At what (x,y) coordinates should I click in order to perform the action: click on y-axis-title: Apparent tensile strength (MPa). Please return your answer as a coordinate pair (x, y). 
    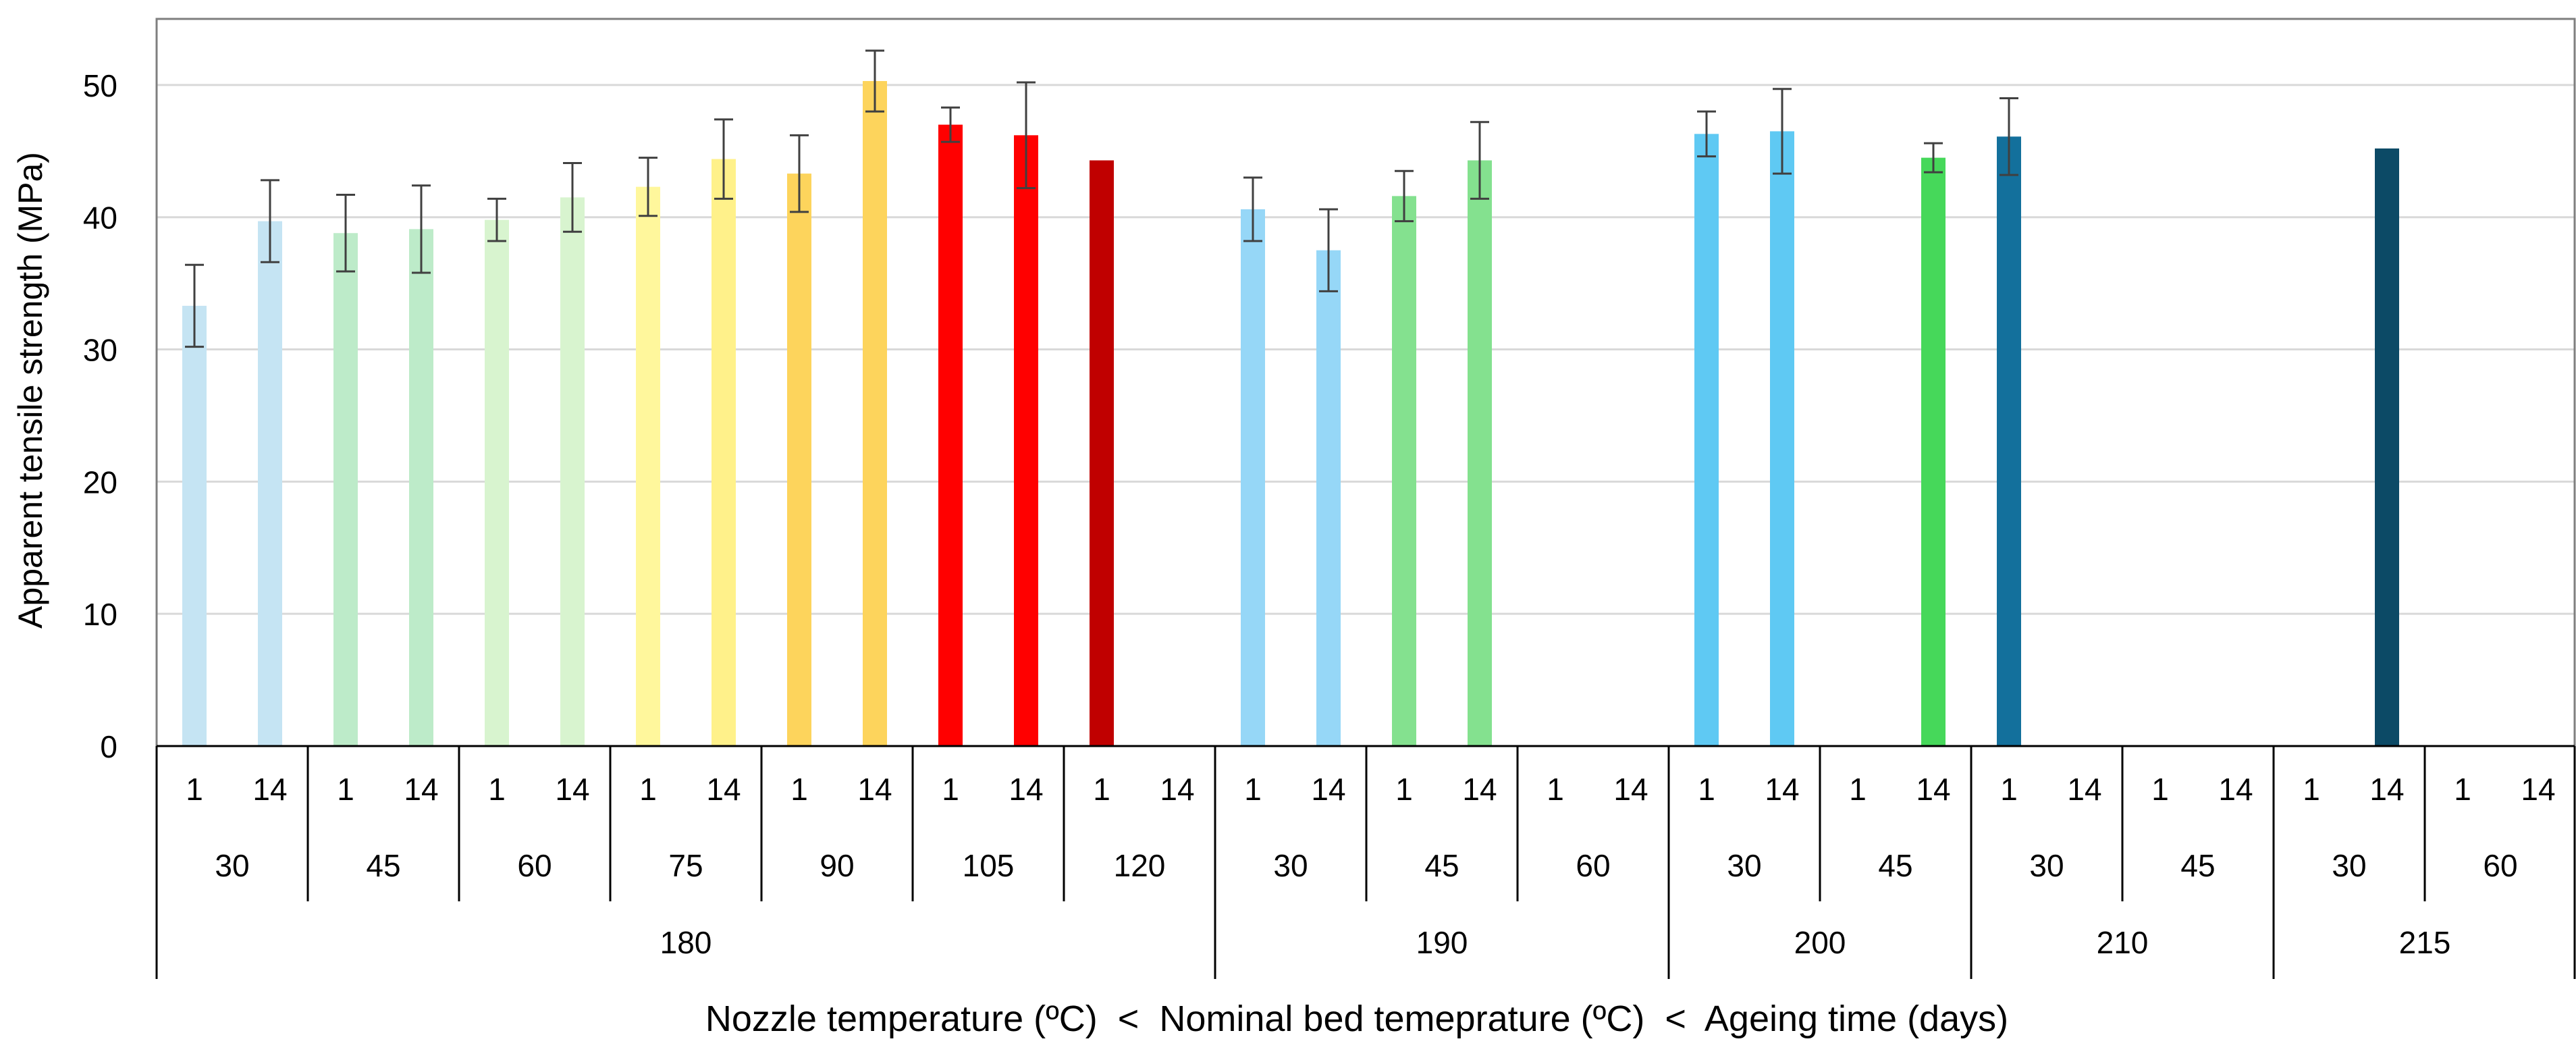
    Looking at the image, I should click on (30, 390).